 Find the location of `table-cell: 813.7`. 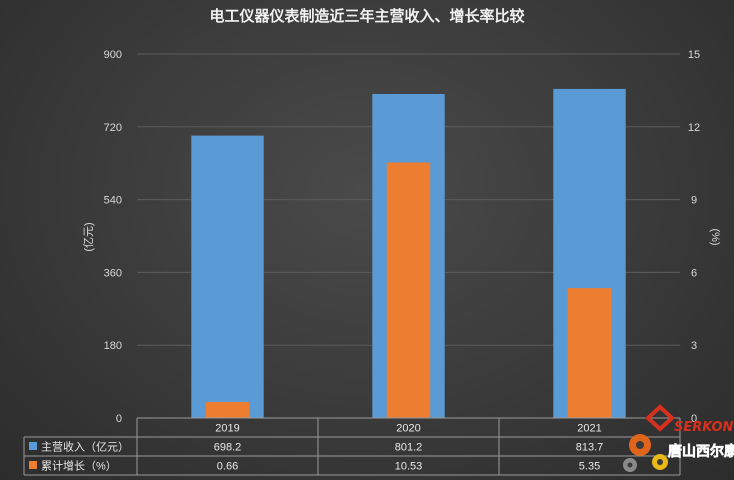

table-cell: 813.7 is located at coordinates (590, 448).